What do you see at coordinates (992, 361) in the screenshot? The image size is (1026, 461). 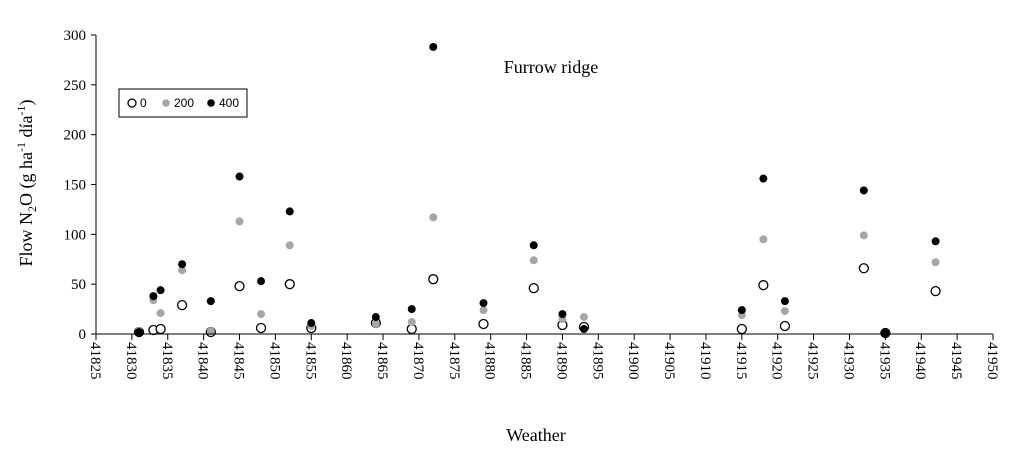 I see `x-tick-label: 41950` at bounding box center [992, 361].